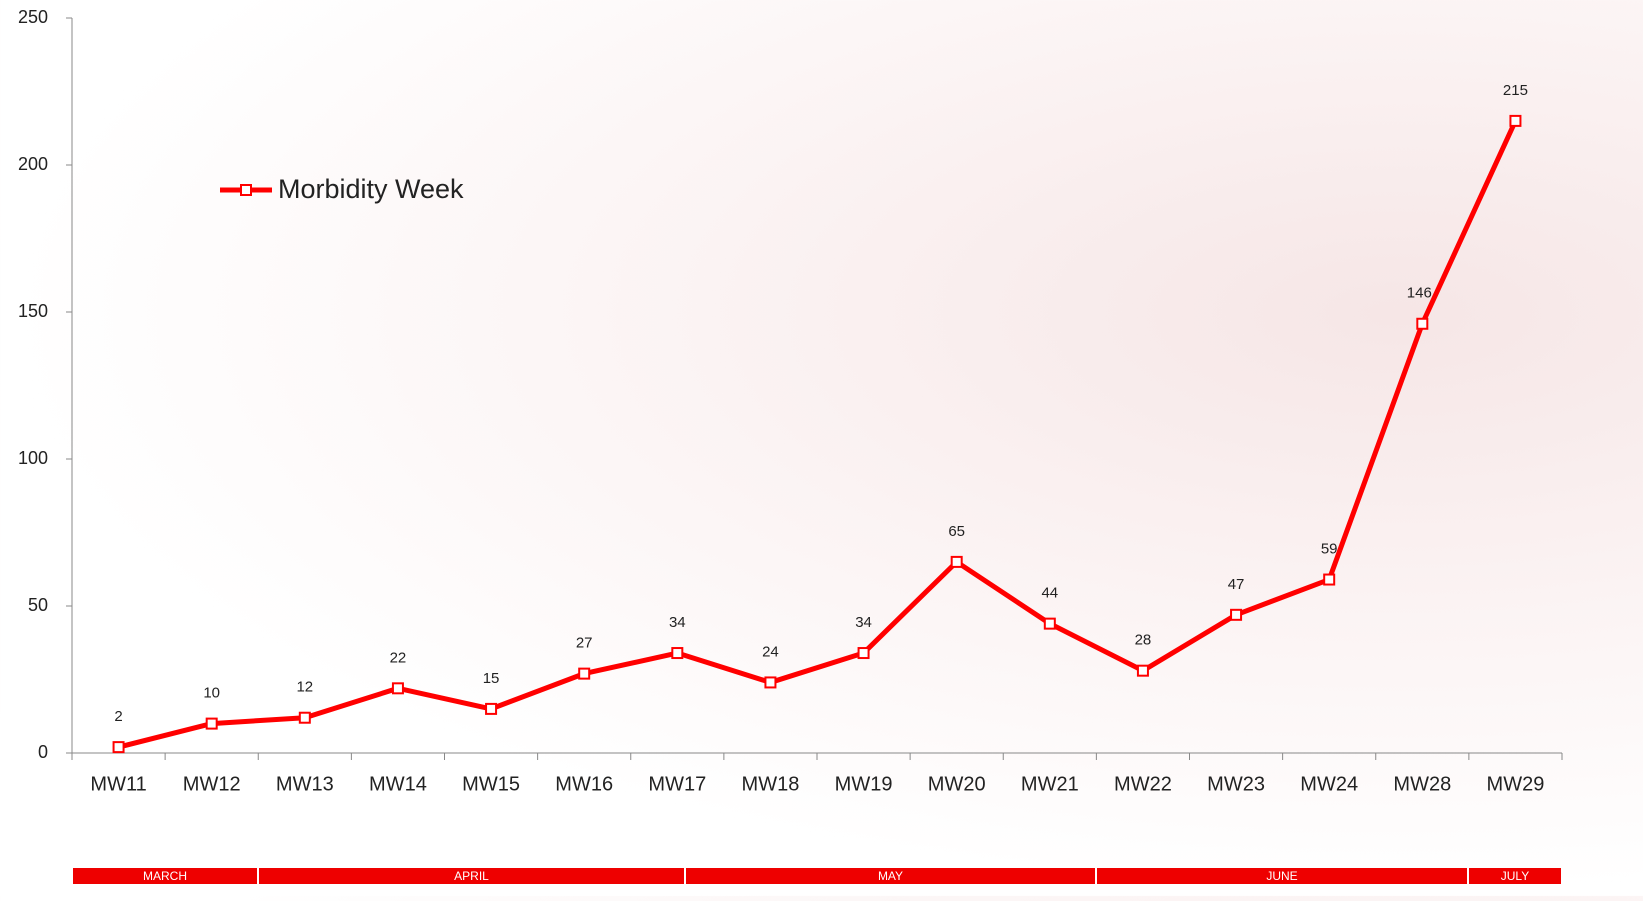  I want to click on month-label: MAY, so click(890, 876).